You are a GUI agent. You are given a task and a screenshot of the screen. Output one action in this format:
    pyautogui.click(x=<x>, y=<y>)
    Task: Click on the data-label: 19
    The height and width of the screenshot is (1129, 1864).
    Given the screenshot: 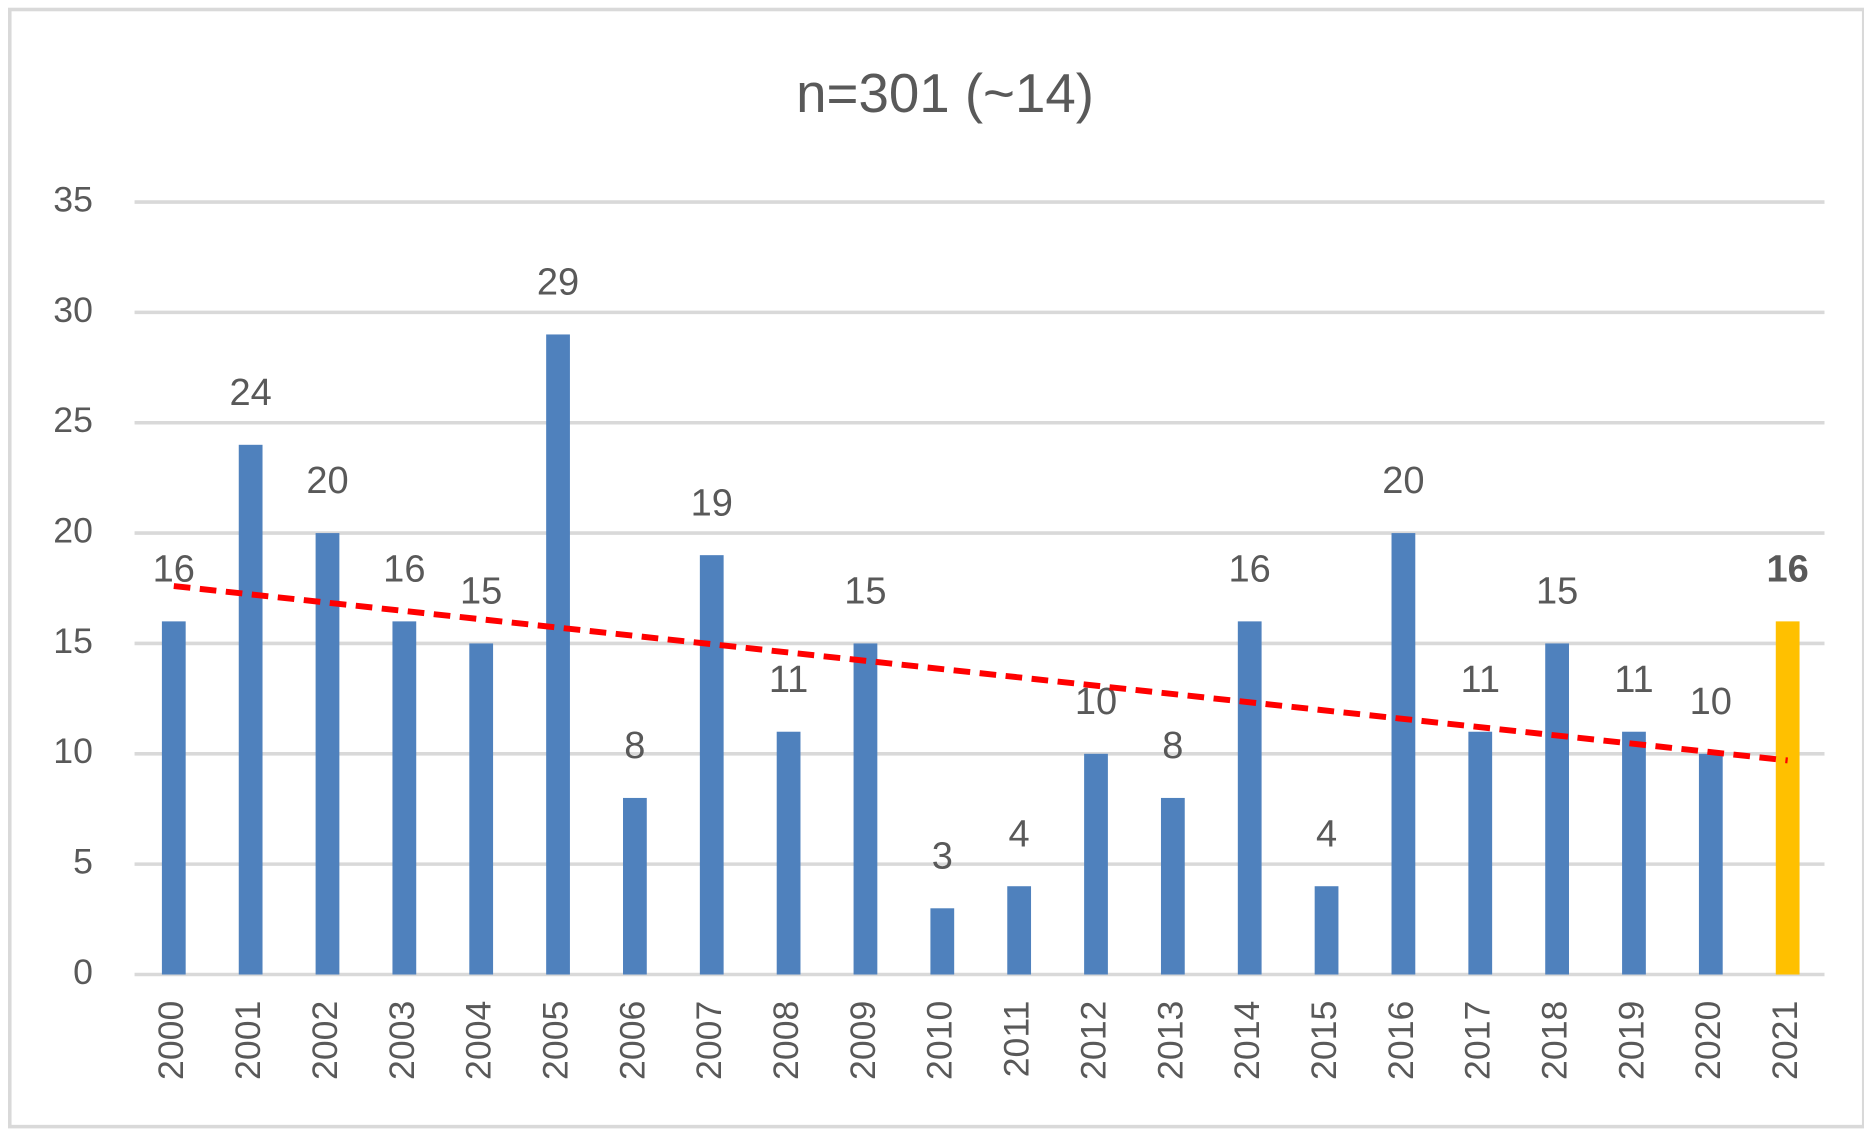 What is the action you would take?
    pyautogui.click(x=712, y=503)
    